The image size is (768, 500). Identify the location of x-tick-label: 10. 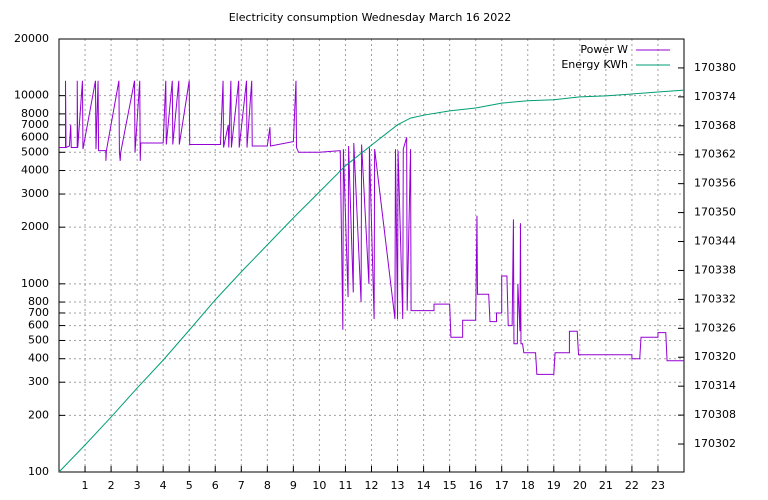
(319, 485).